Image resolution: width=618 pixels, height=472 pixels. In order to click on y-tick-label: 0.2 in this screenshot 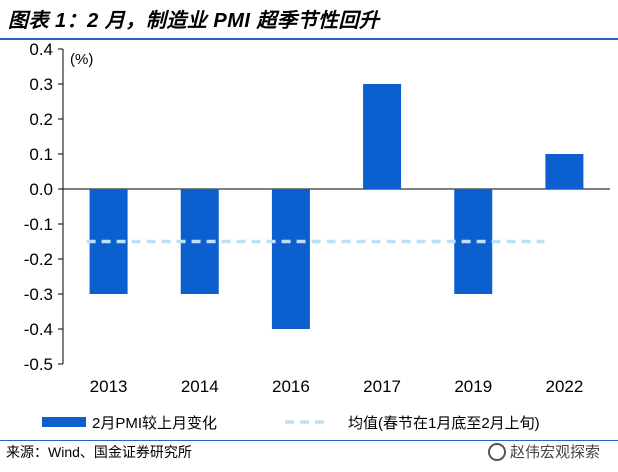, I will do `click(41, 119)`.